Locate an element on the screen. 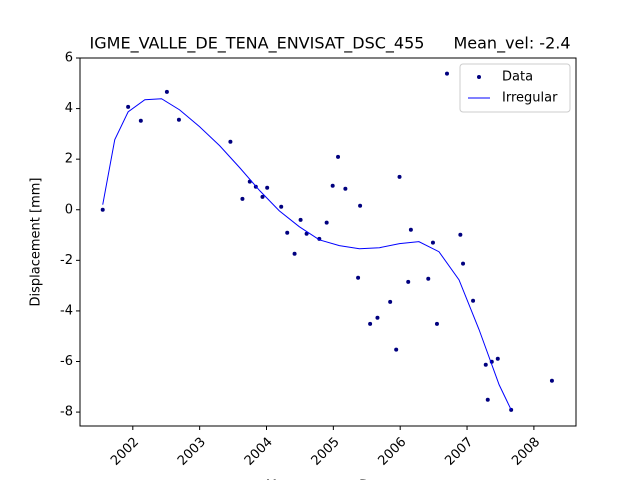  y-tick-label: 0 is located at coordinates (69, 209).